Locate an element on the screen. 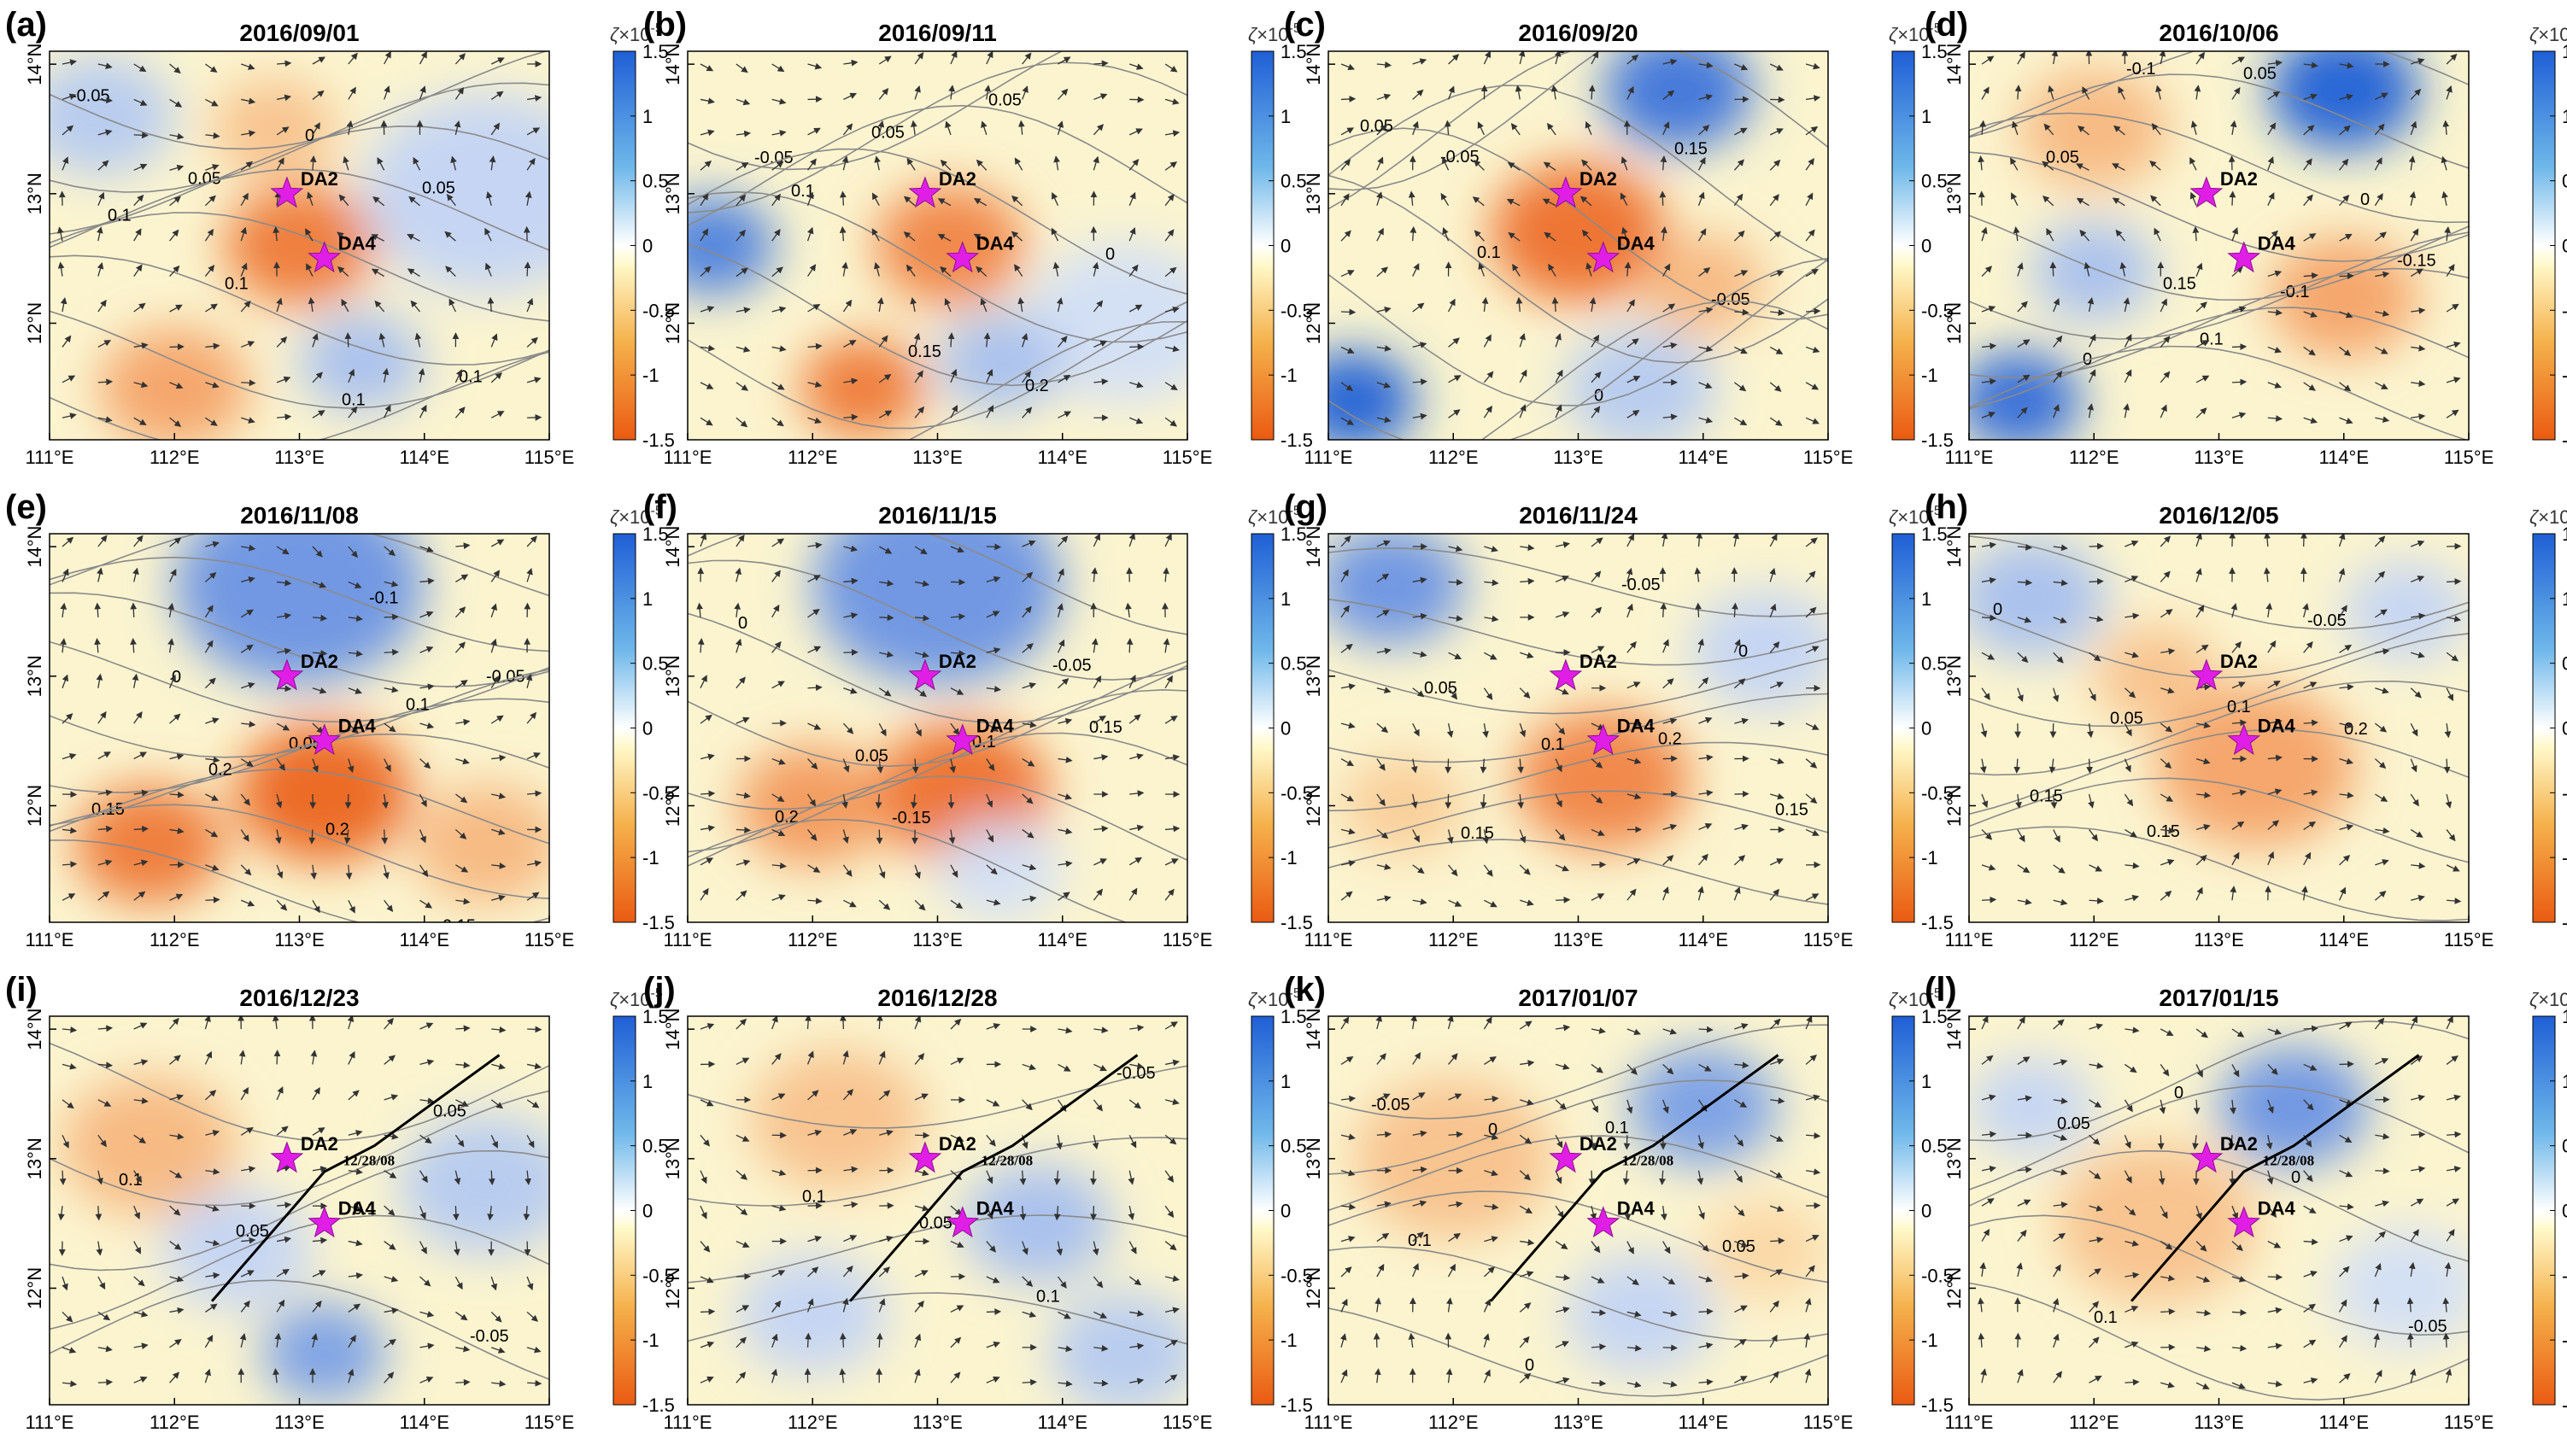  x-tick-label: 112°E is located at coordinates (2094, 1423).